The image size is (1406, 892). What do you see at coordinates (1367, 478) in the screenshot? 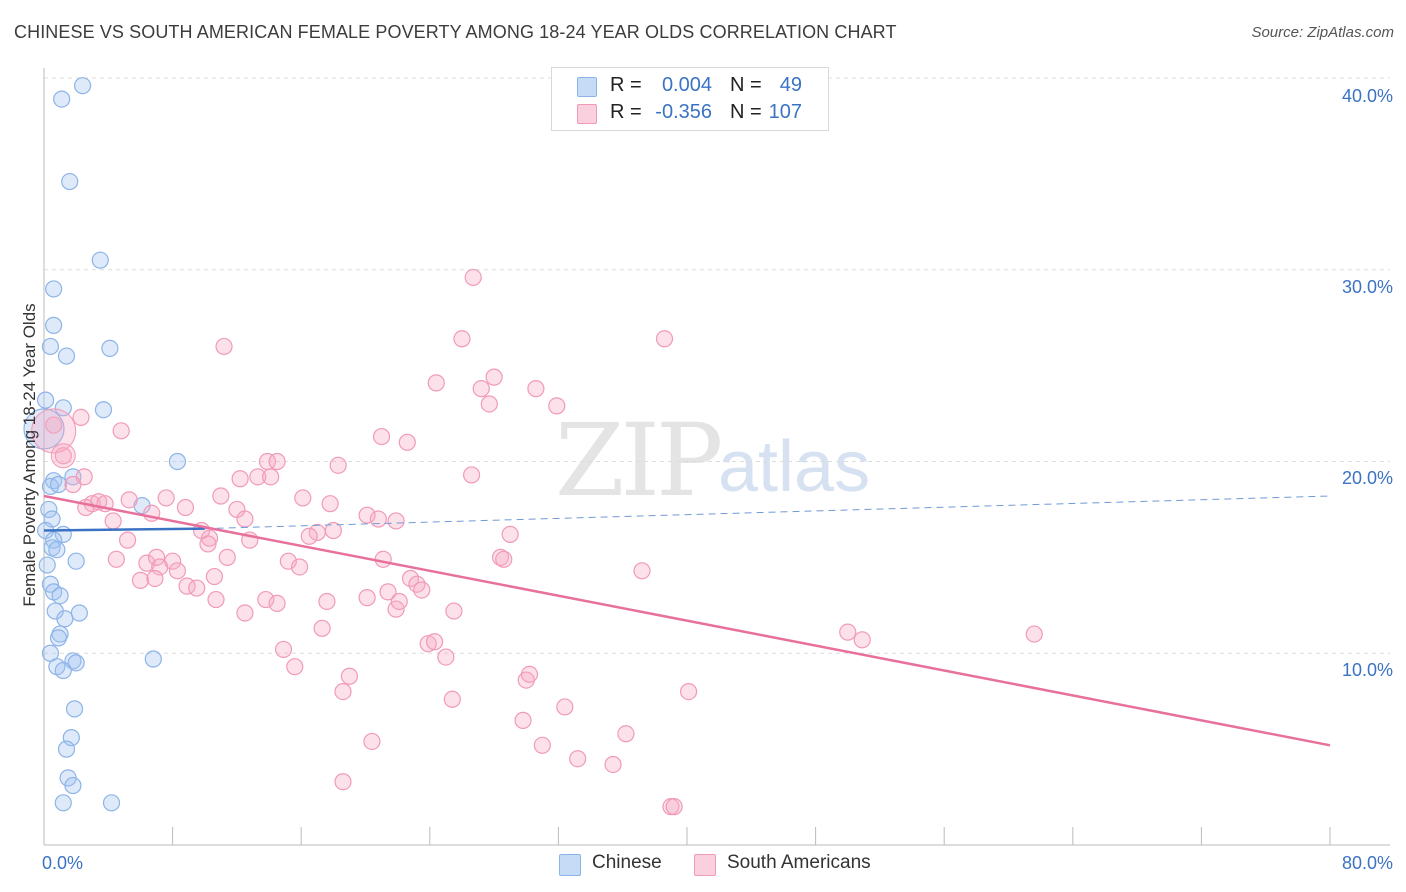
I see `y-tick-20: 20.0%` at bounding box center [1367, 478].